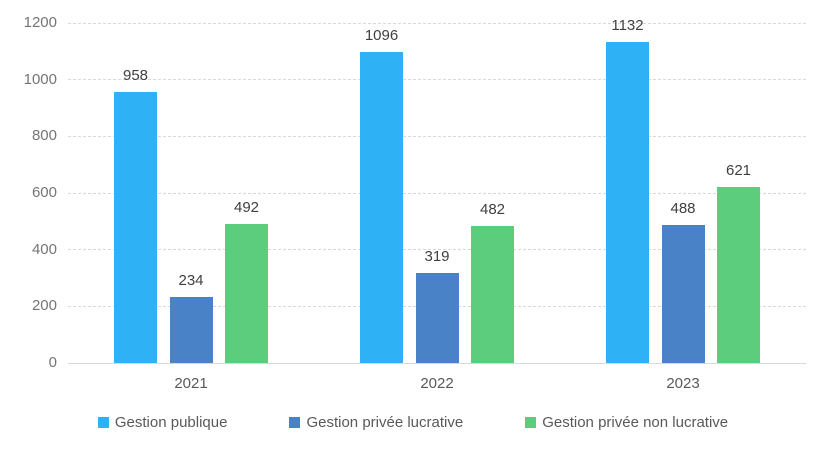 This screenshot has height=460, width=826. What do you see at coordinates (492, 210) in the screenshot?
I see `data-label: 482` at bounding box center [492, 210].